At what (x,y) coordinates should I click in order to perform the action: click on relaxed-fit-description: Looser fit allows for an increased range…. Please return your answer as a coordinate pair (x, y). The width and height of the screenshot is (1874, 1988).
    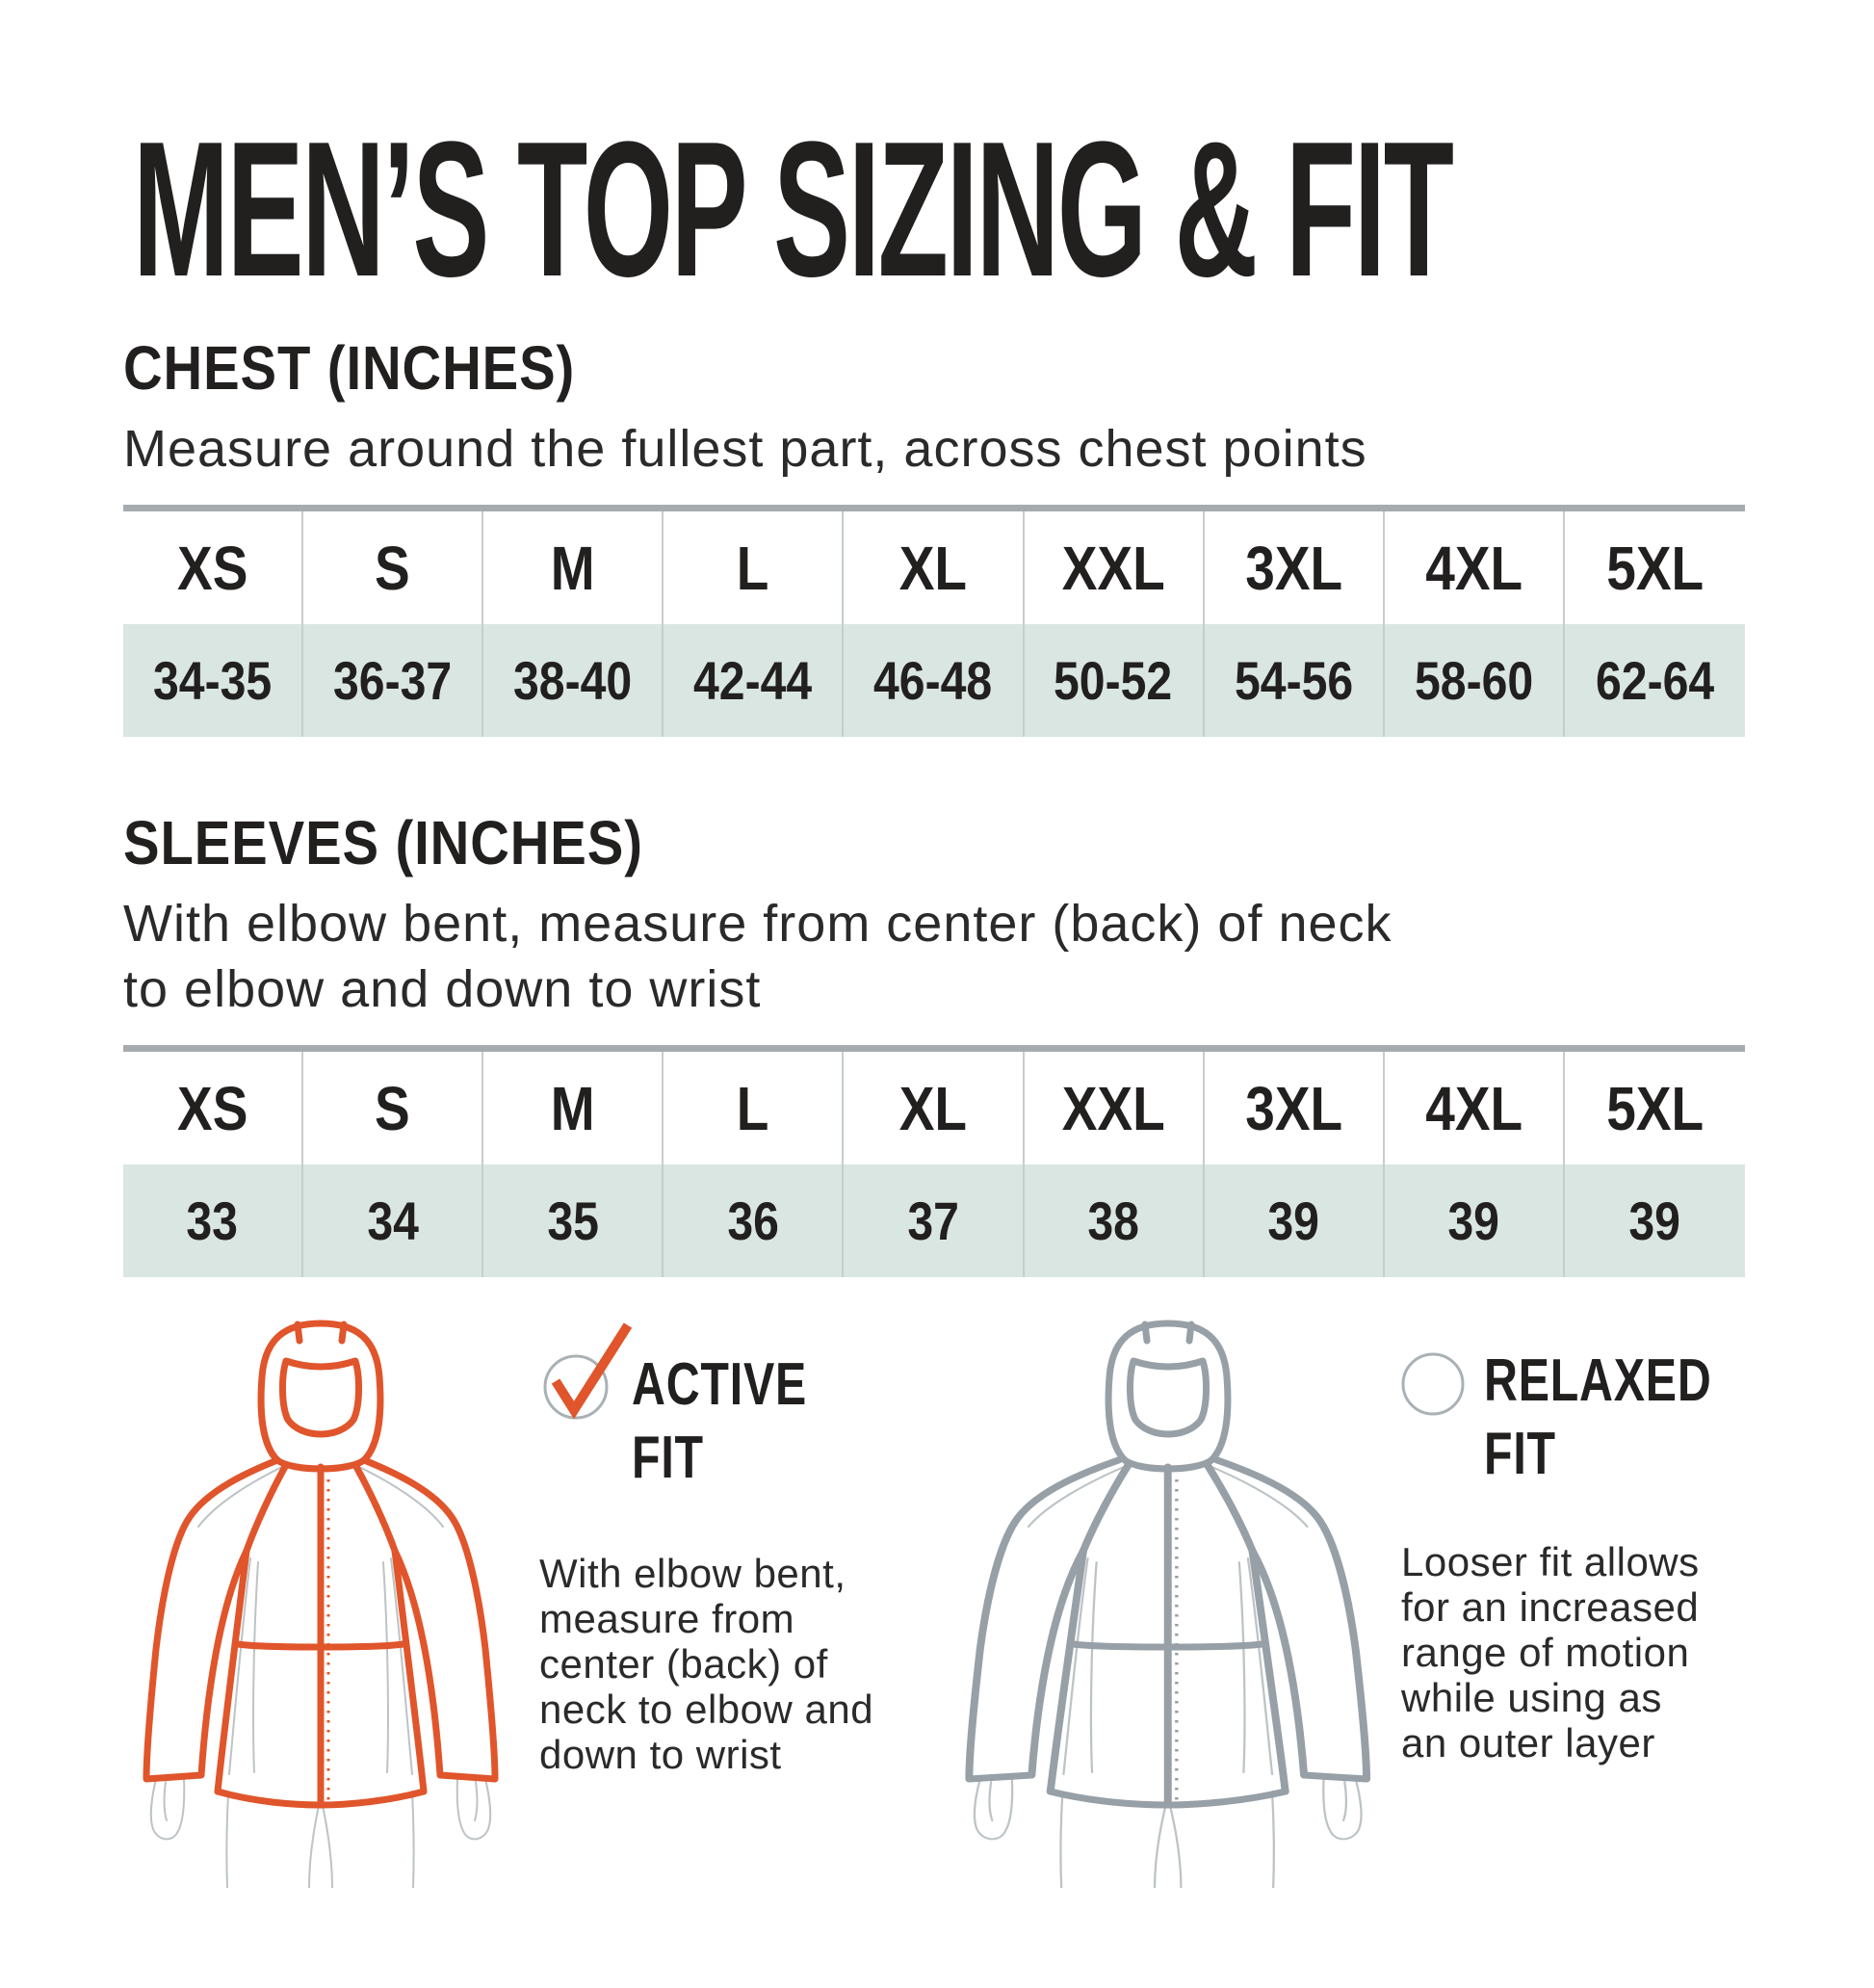
    Looking at the image, I should click on (1550, 1652).